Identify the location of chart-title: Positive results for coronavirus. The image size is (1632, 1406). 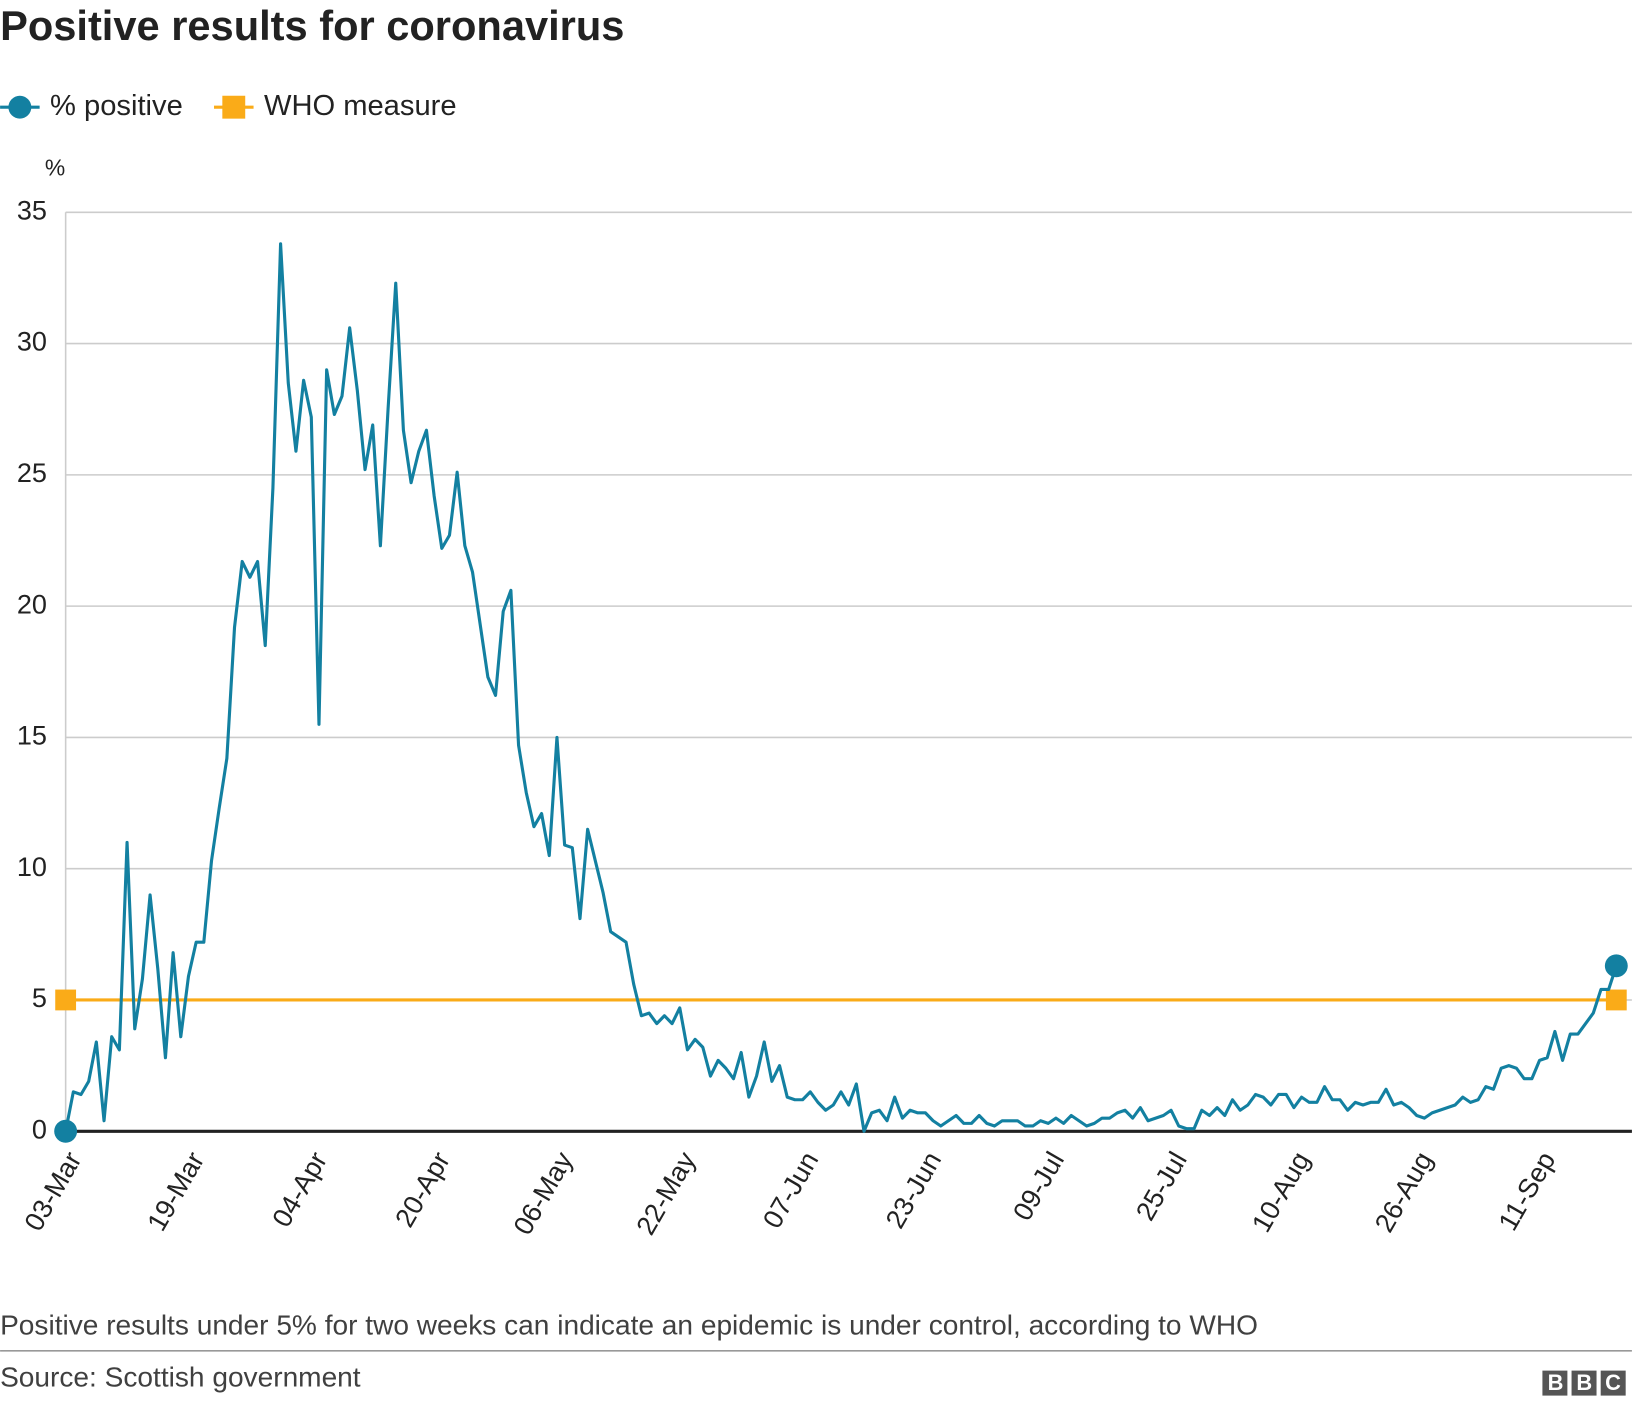
(312, 25).